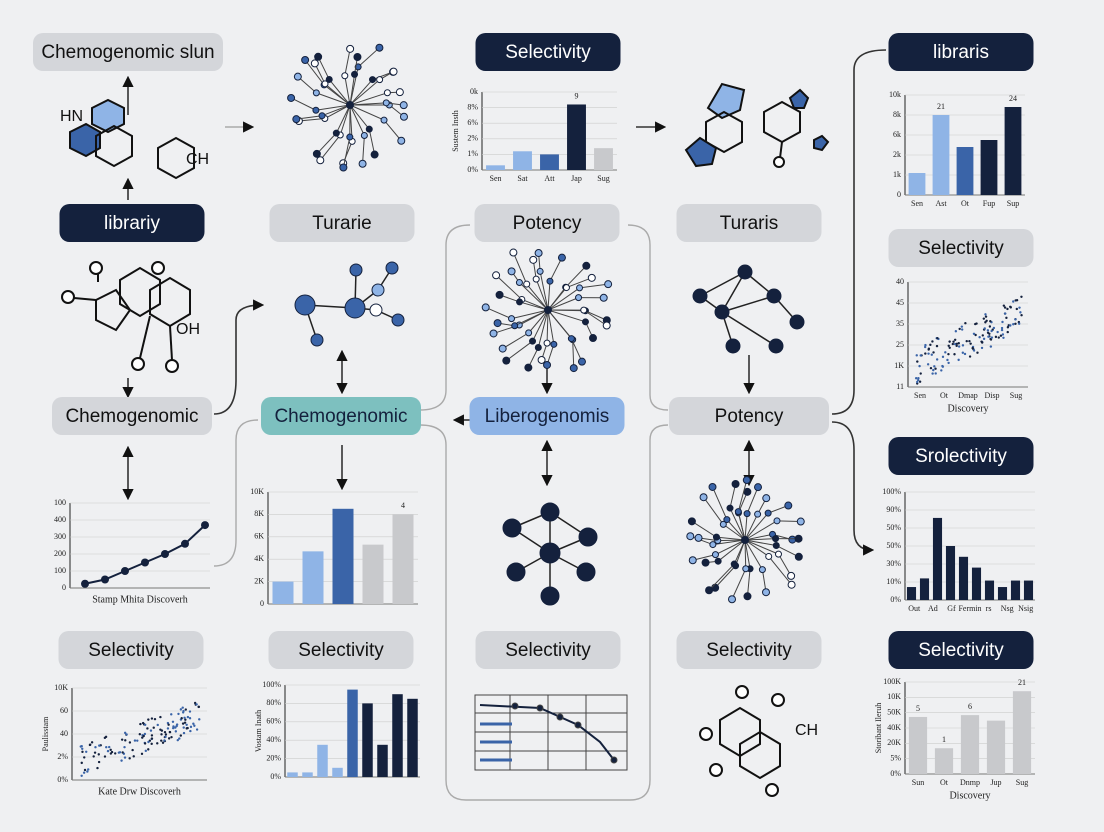  I want to click on x-tick-label: Ad, so click(933, 608).